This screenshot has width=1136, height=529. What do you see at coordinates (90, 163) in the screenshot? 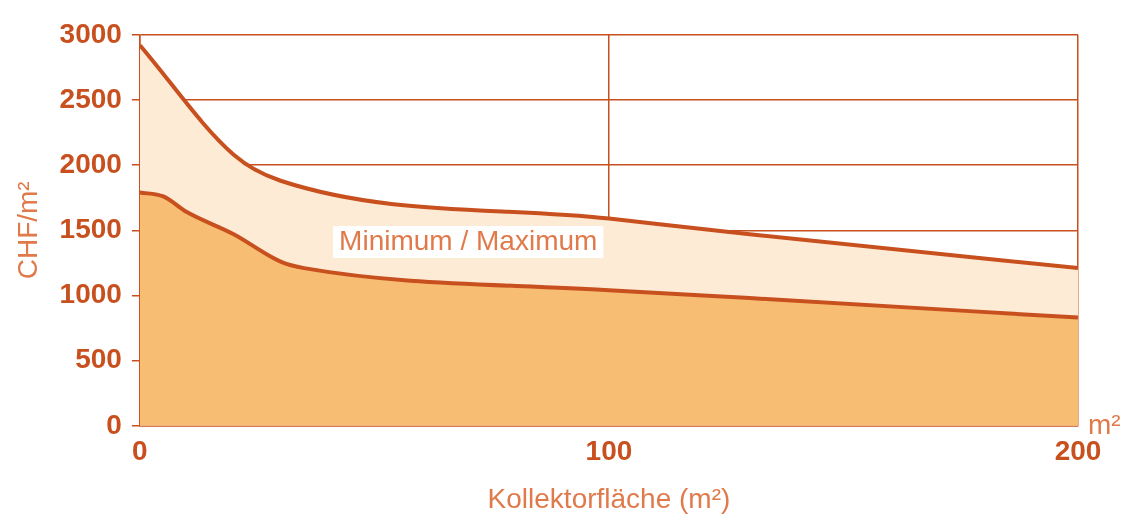
I see `y-tick-label: 2000` at bounding box center [90, 163].